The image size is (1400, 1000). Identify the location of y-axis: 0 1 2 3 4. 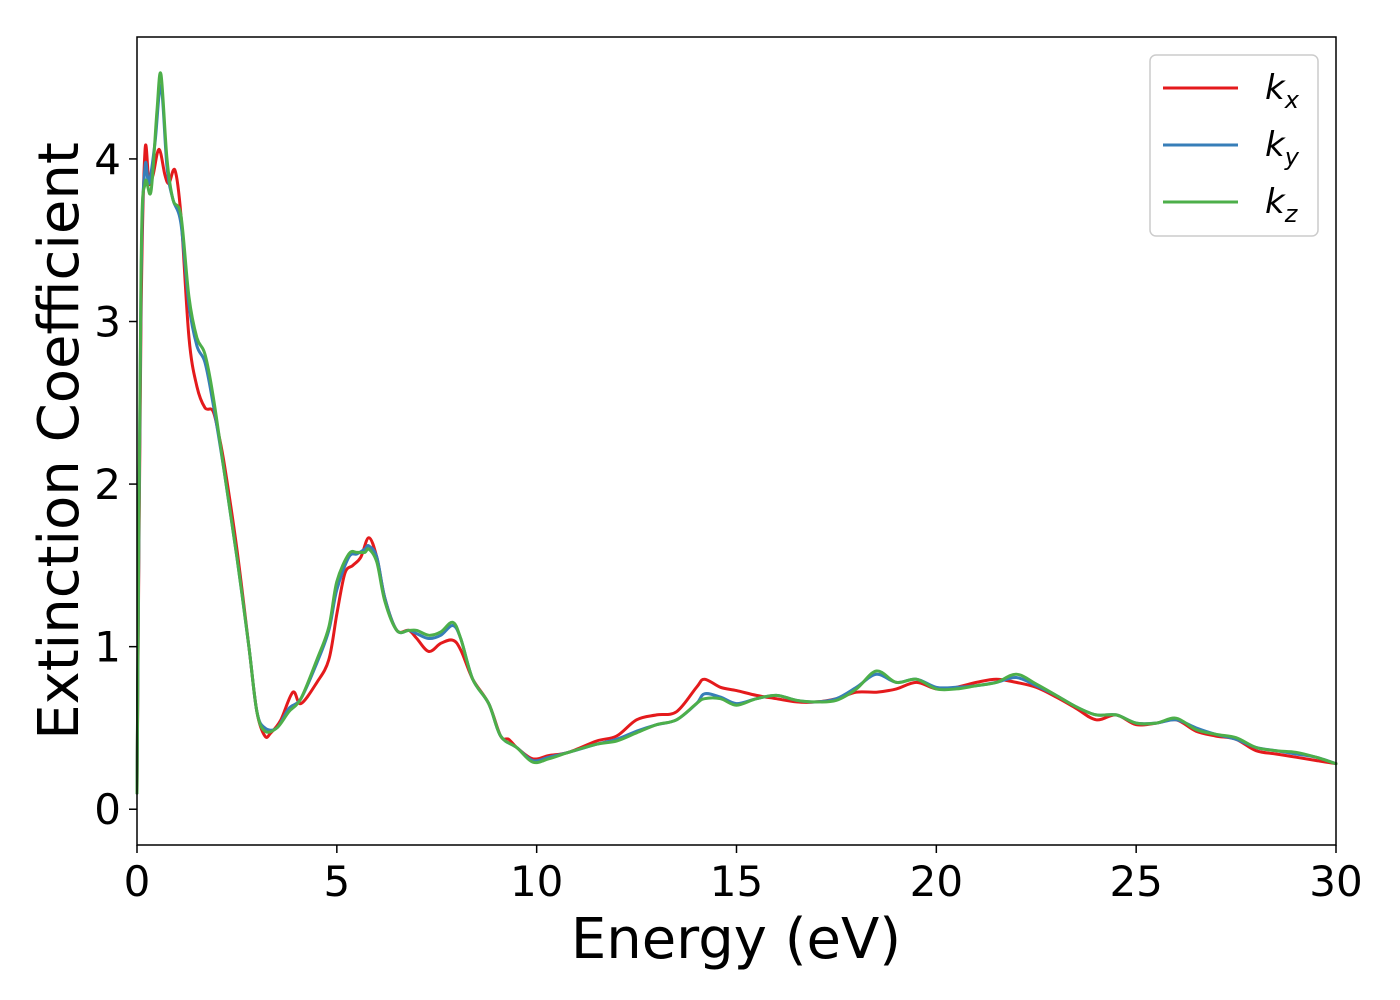
(115, 484).